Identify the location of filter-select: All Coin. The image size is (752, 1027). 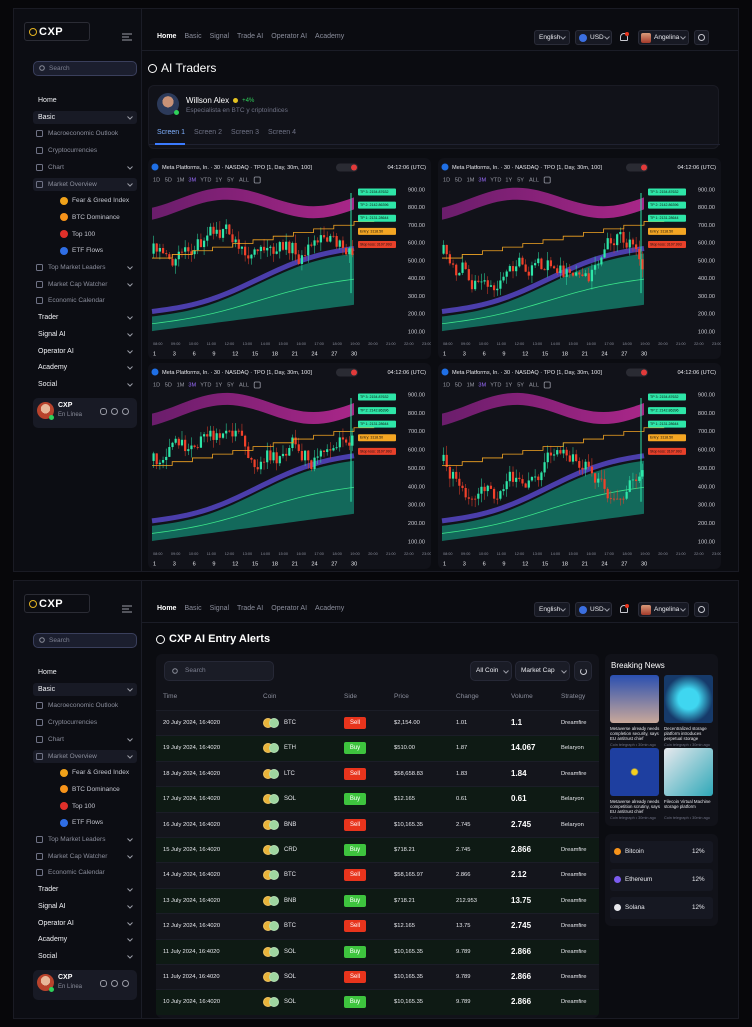
(491, 671).